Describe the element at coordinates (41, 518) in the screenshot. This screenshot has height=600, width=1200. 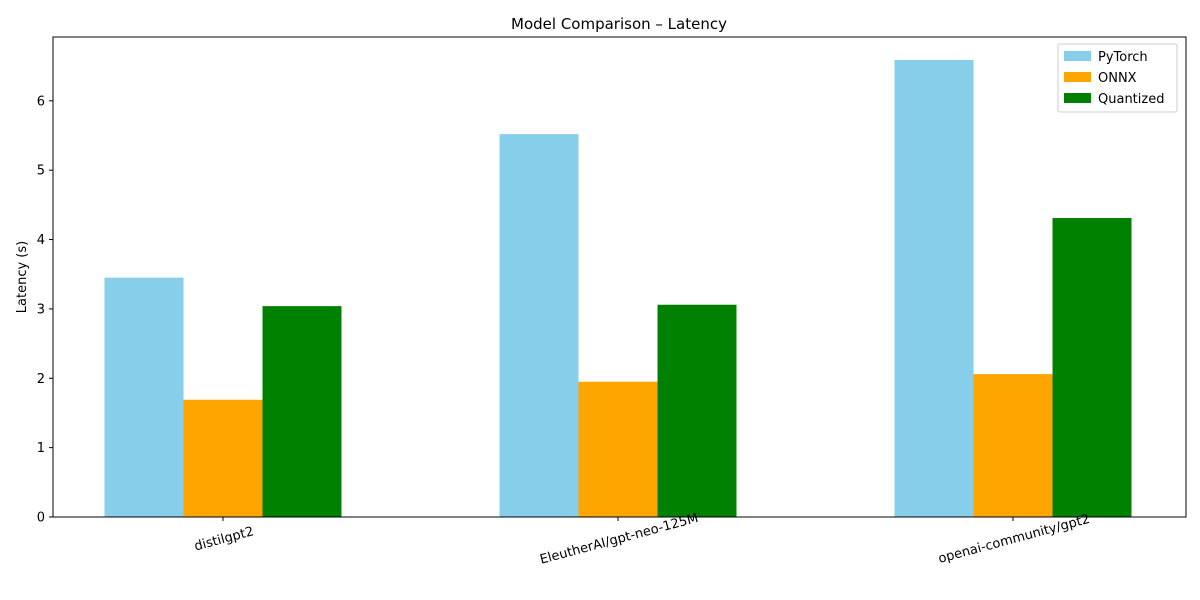
I see `y-tick-label: 0` at that location.